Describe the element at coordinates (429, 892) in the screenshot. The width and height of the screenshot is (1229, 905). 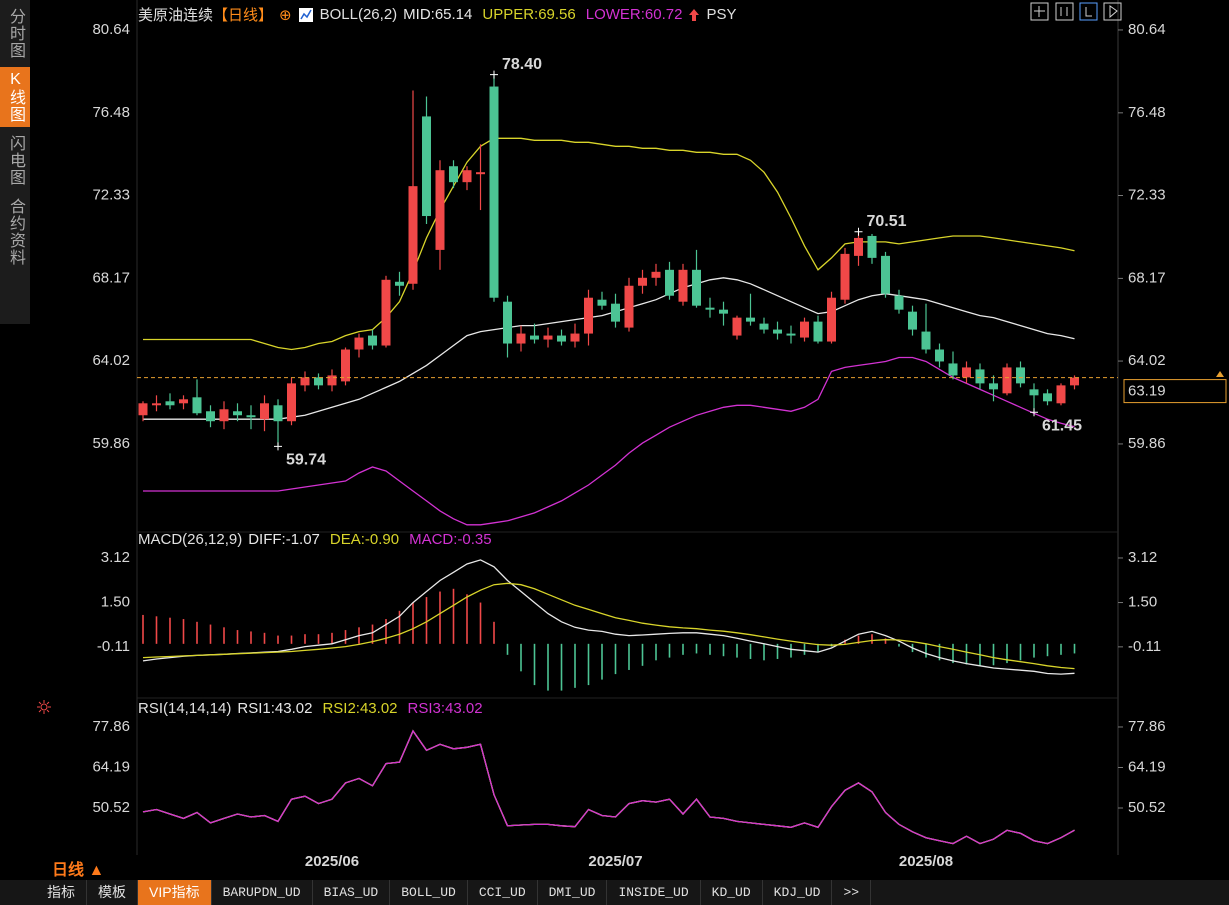
I see `bottom-tab: BOLL_UD` at that location.